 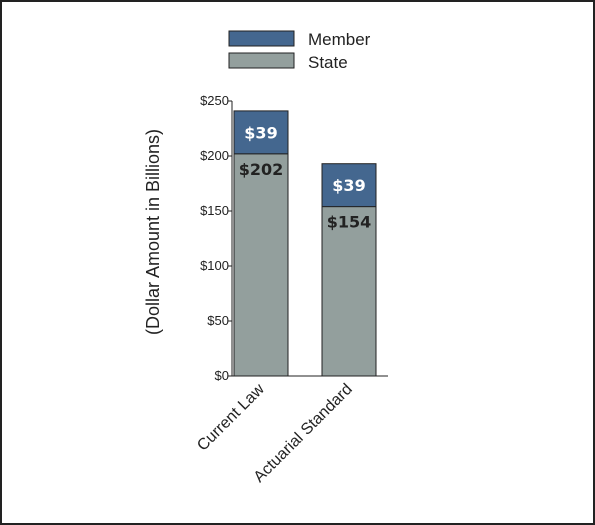 I want to click on y-tick-label: $150, so click(x=214, y=210).